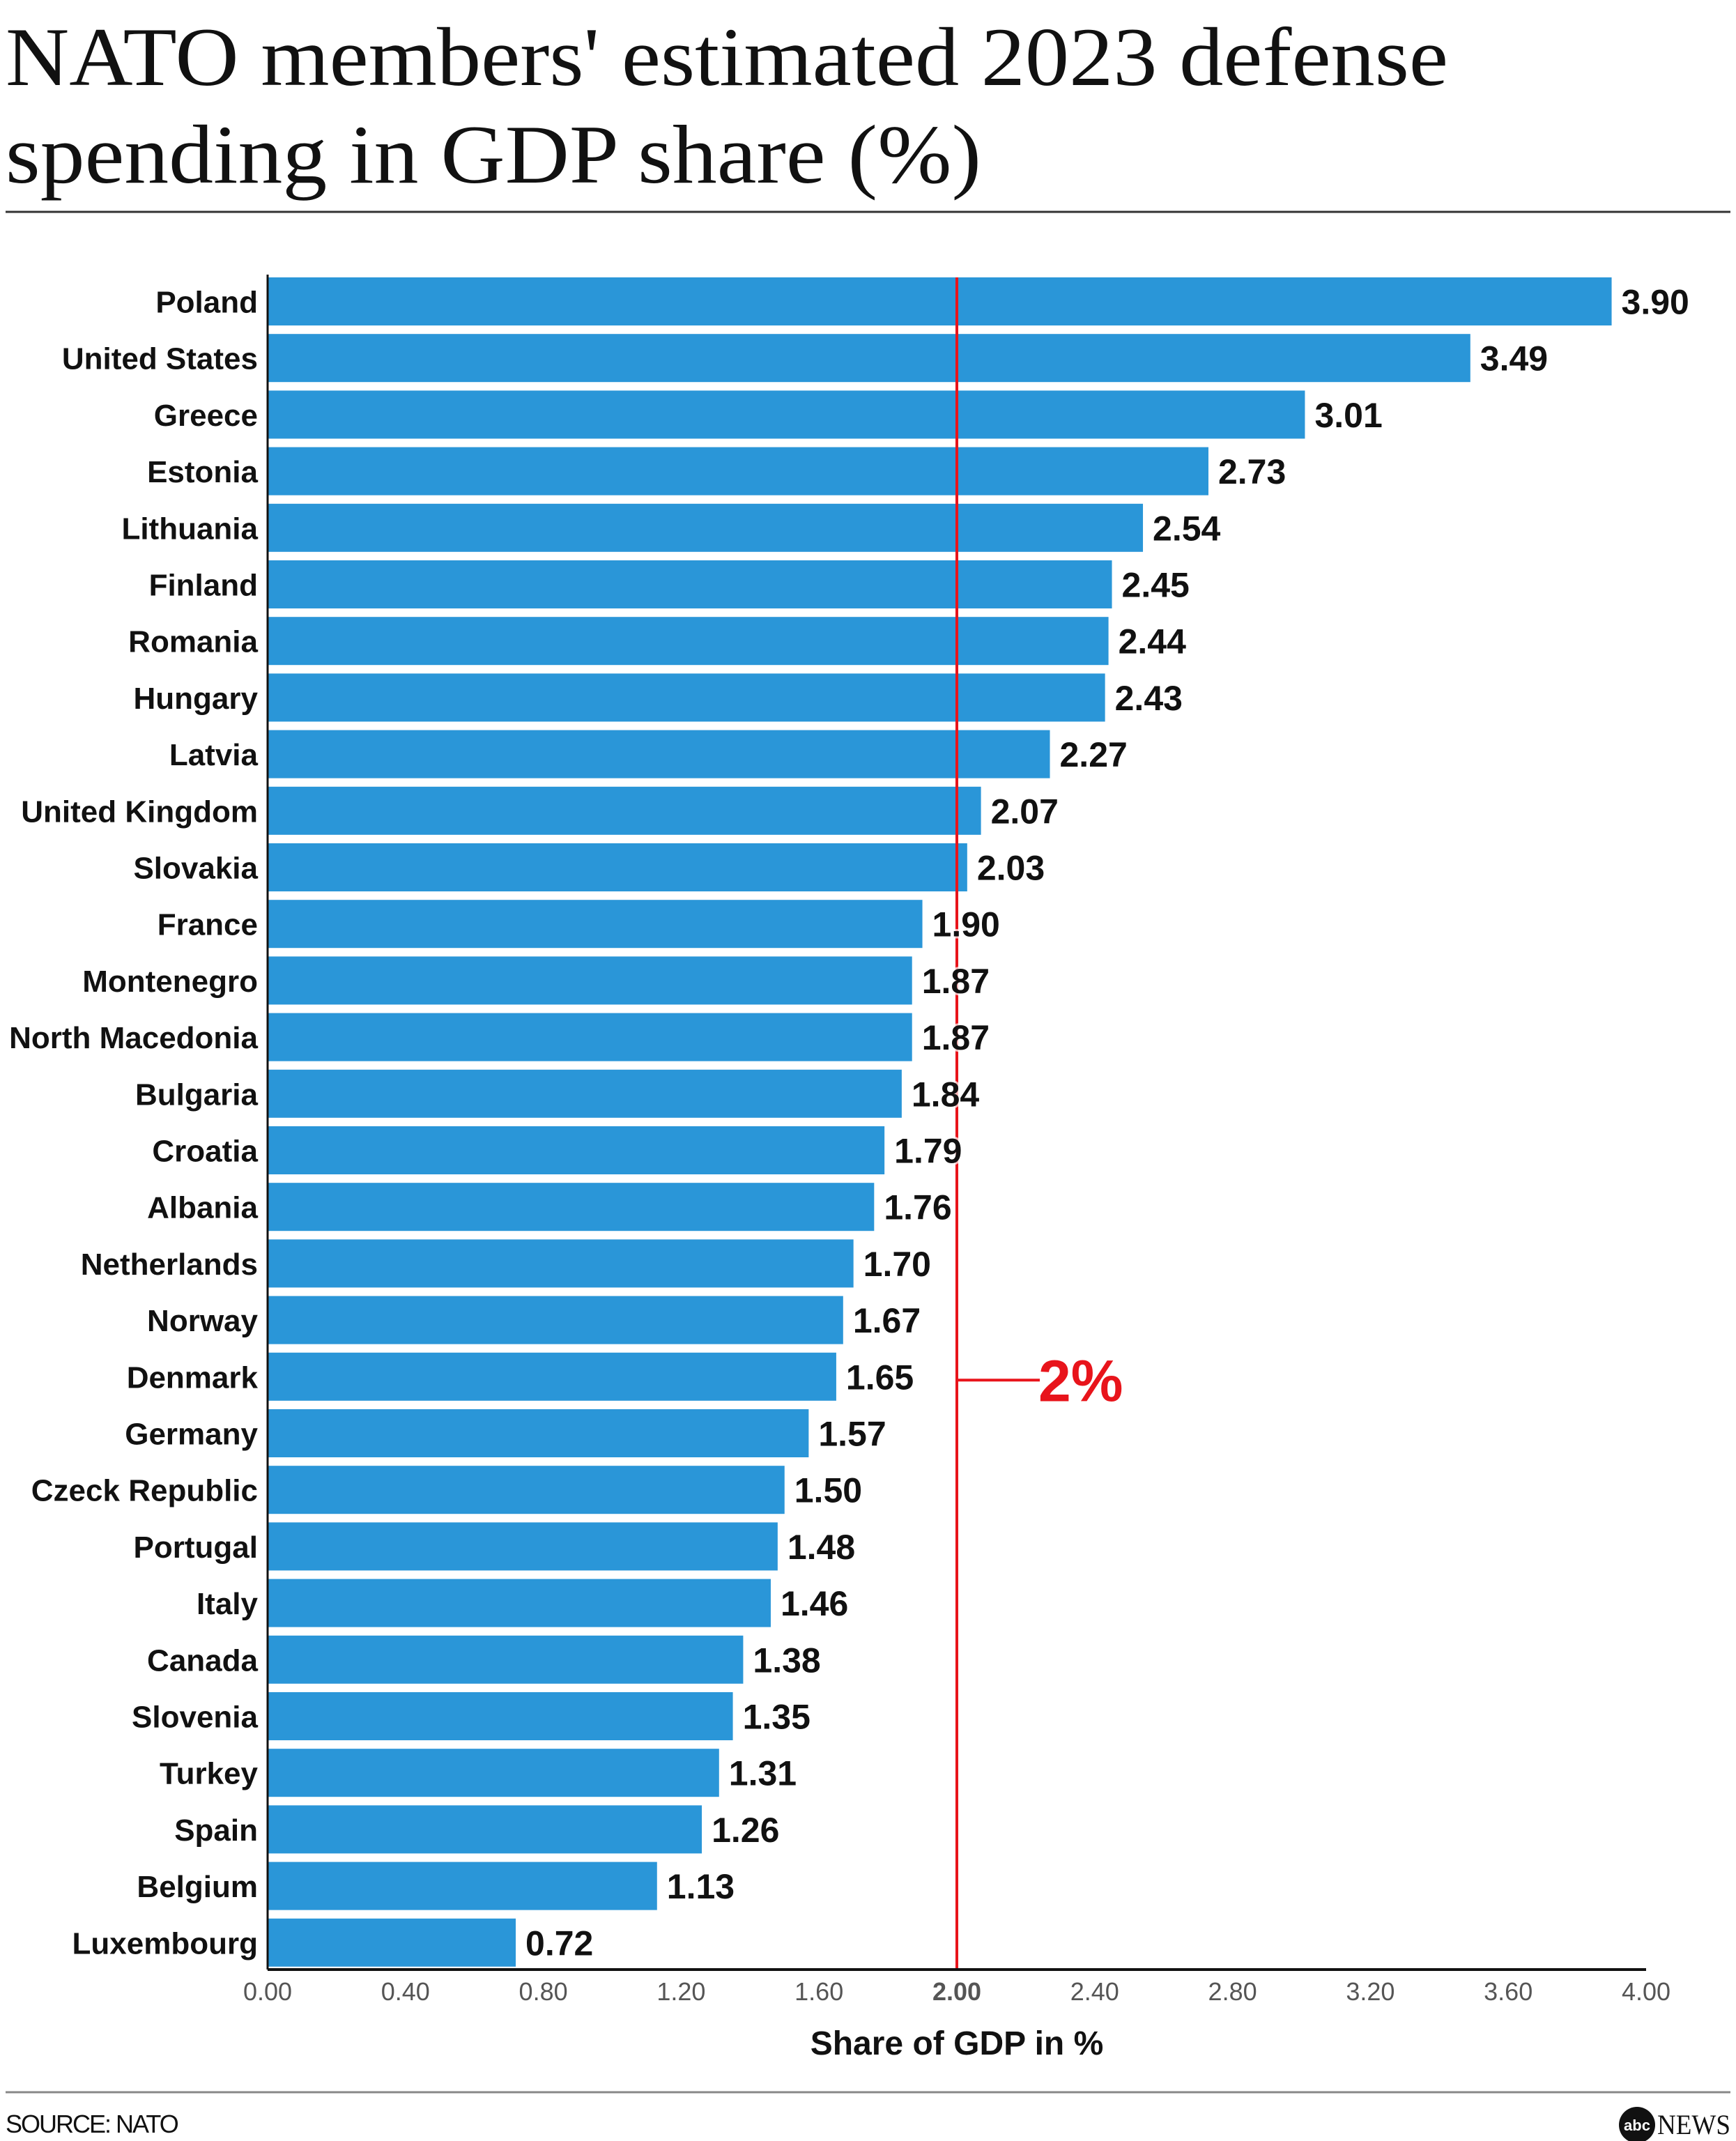 The width and height of the screenshot is (1736, 2141). What do you see at coordinates (267, 1991) in the screenshot?
I see `x-tick-label: 0.00` at bounding box center [267, 1991].